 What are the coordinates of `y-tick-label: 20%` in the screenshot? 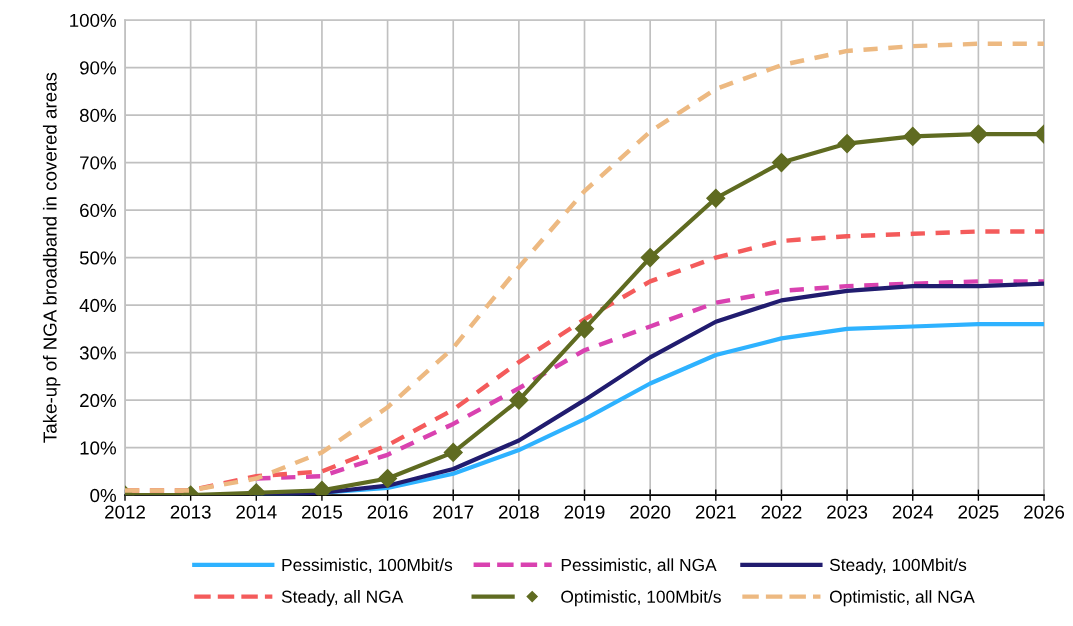 It's located at (98, 400).